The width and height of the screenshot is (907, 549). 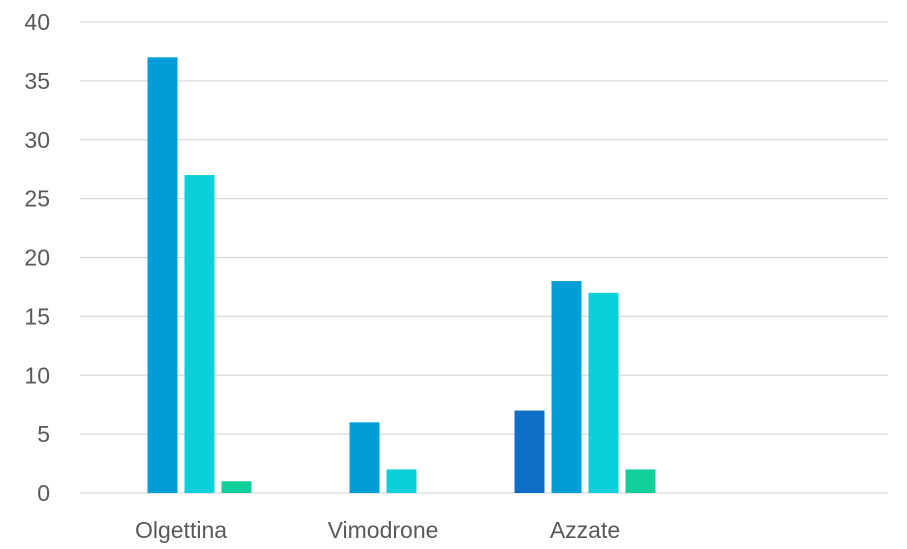 I want to click on y-axis-ticks: 0 5 10 15 20 25 30 35 40, so click(x=37, y=257).